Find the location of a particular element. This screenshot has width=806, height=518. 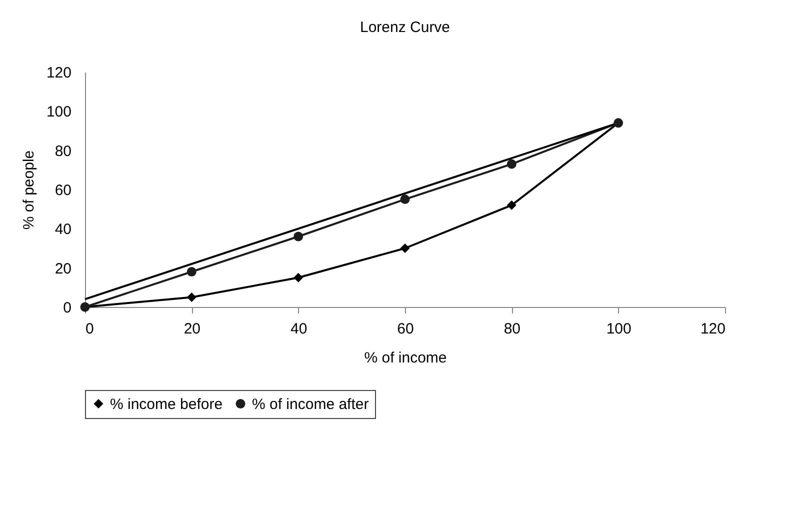

x-axis-title: % of income is located at coordinates (405, 358).